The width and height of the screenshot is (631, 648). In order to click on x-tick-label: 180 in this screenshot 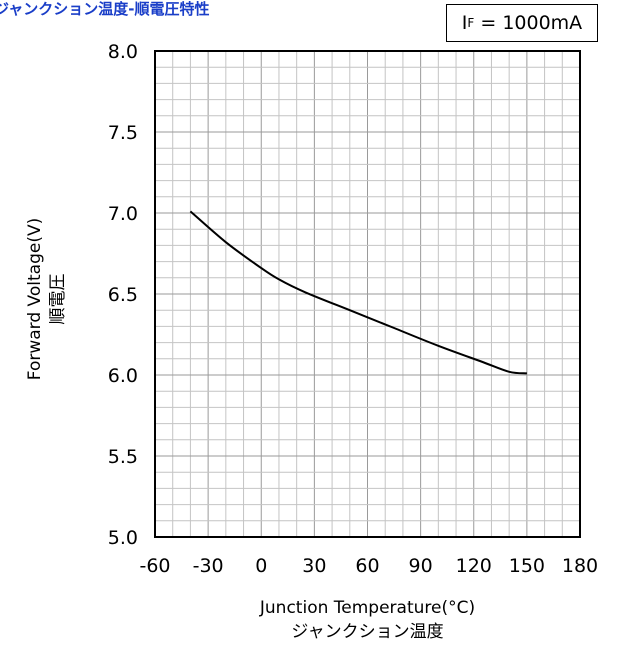, I will do `click(580, 566)`.